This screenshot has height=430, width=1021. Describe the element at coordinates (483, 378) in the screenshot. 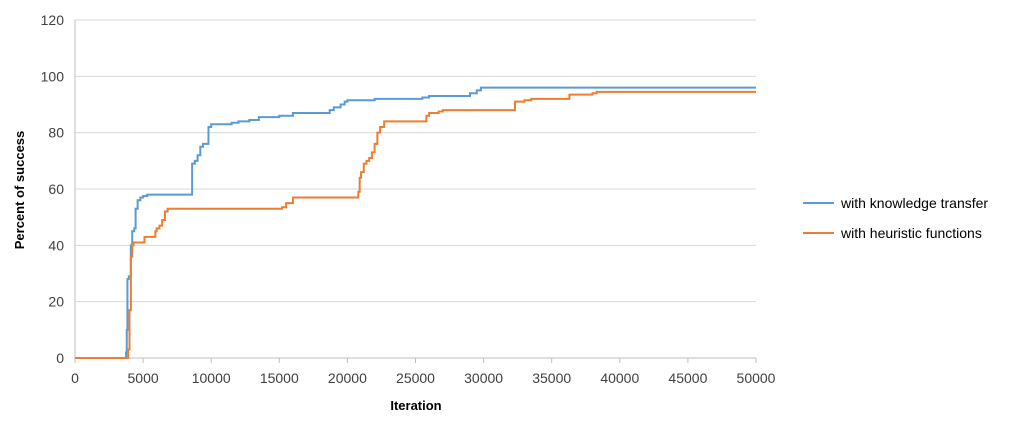

I see `x-tick-label: 30000` at that location.